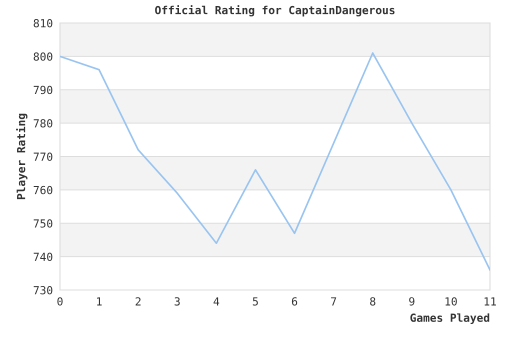 This screenshot has width=510, height=340. I want to click on x-tick-label: 2, so click(138, 301).